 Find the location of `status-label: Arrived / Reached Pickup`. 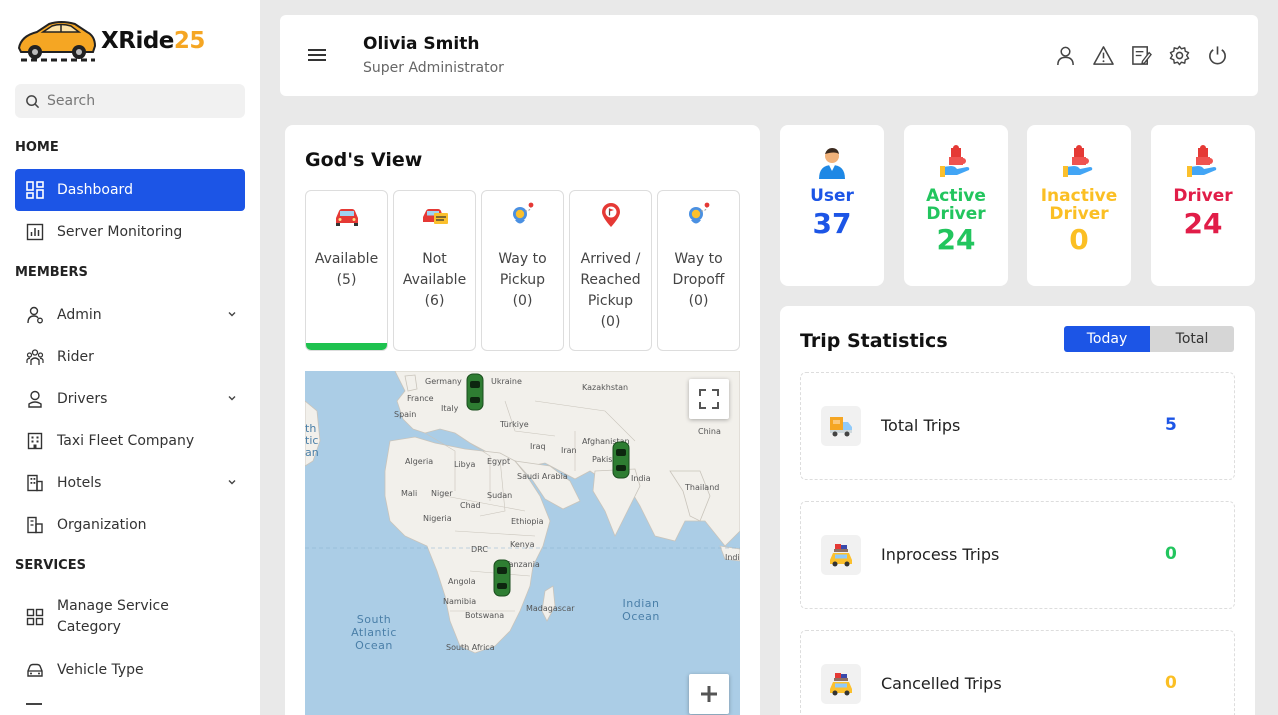

status-label: Arrived / Reached Pickup is located at coordinates (610, 280).